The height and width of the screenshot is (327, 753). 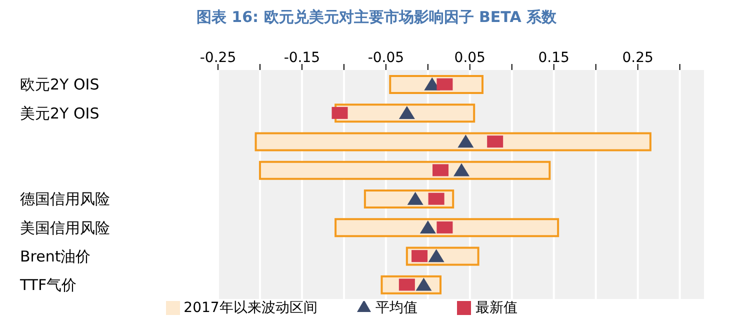 What do you see at coordinates (302, 58) in the screenshot?
I see `x-tick-label: -0.15` at bounding box center [302, 58].